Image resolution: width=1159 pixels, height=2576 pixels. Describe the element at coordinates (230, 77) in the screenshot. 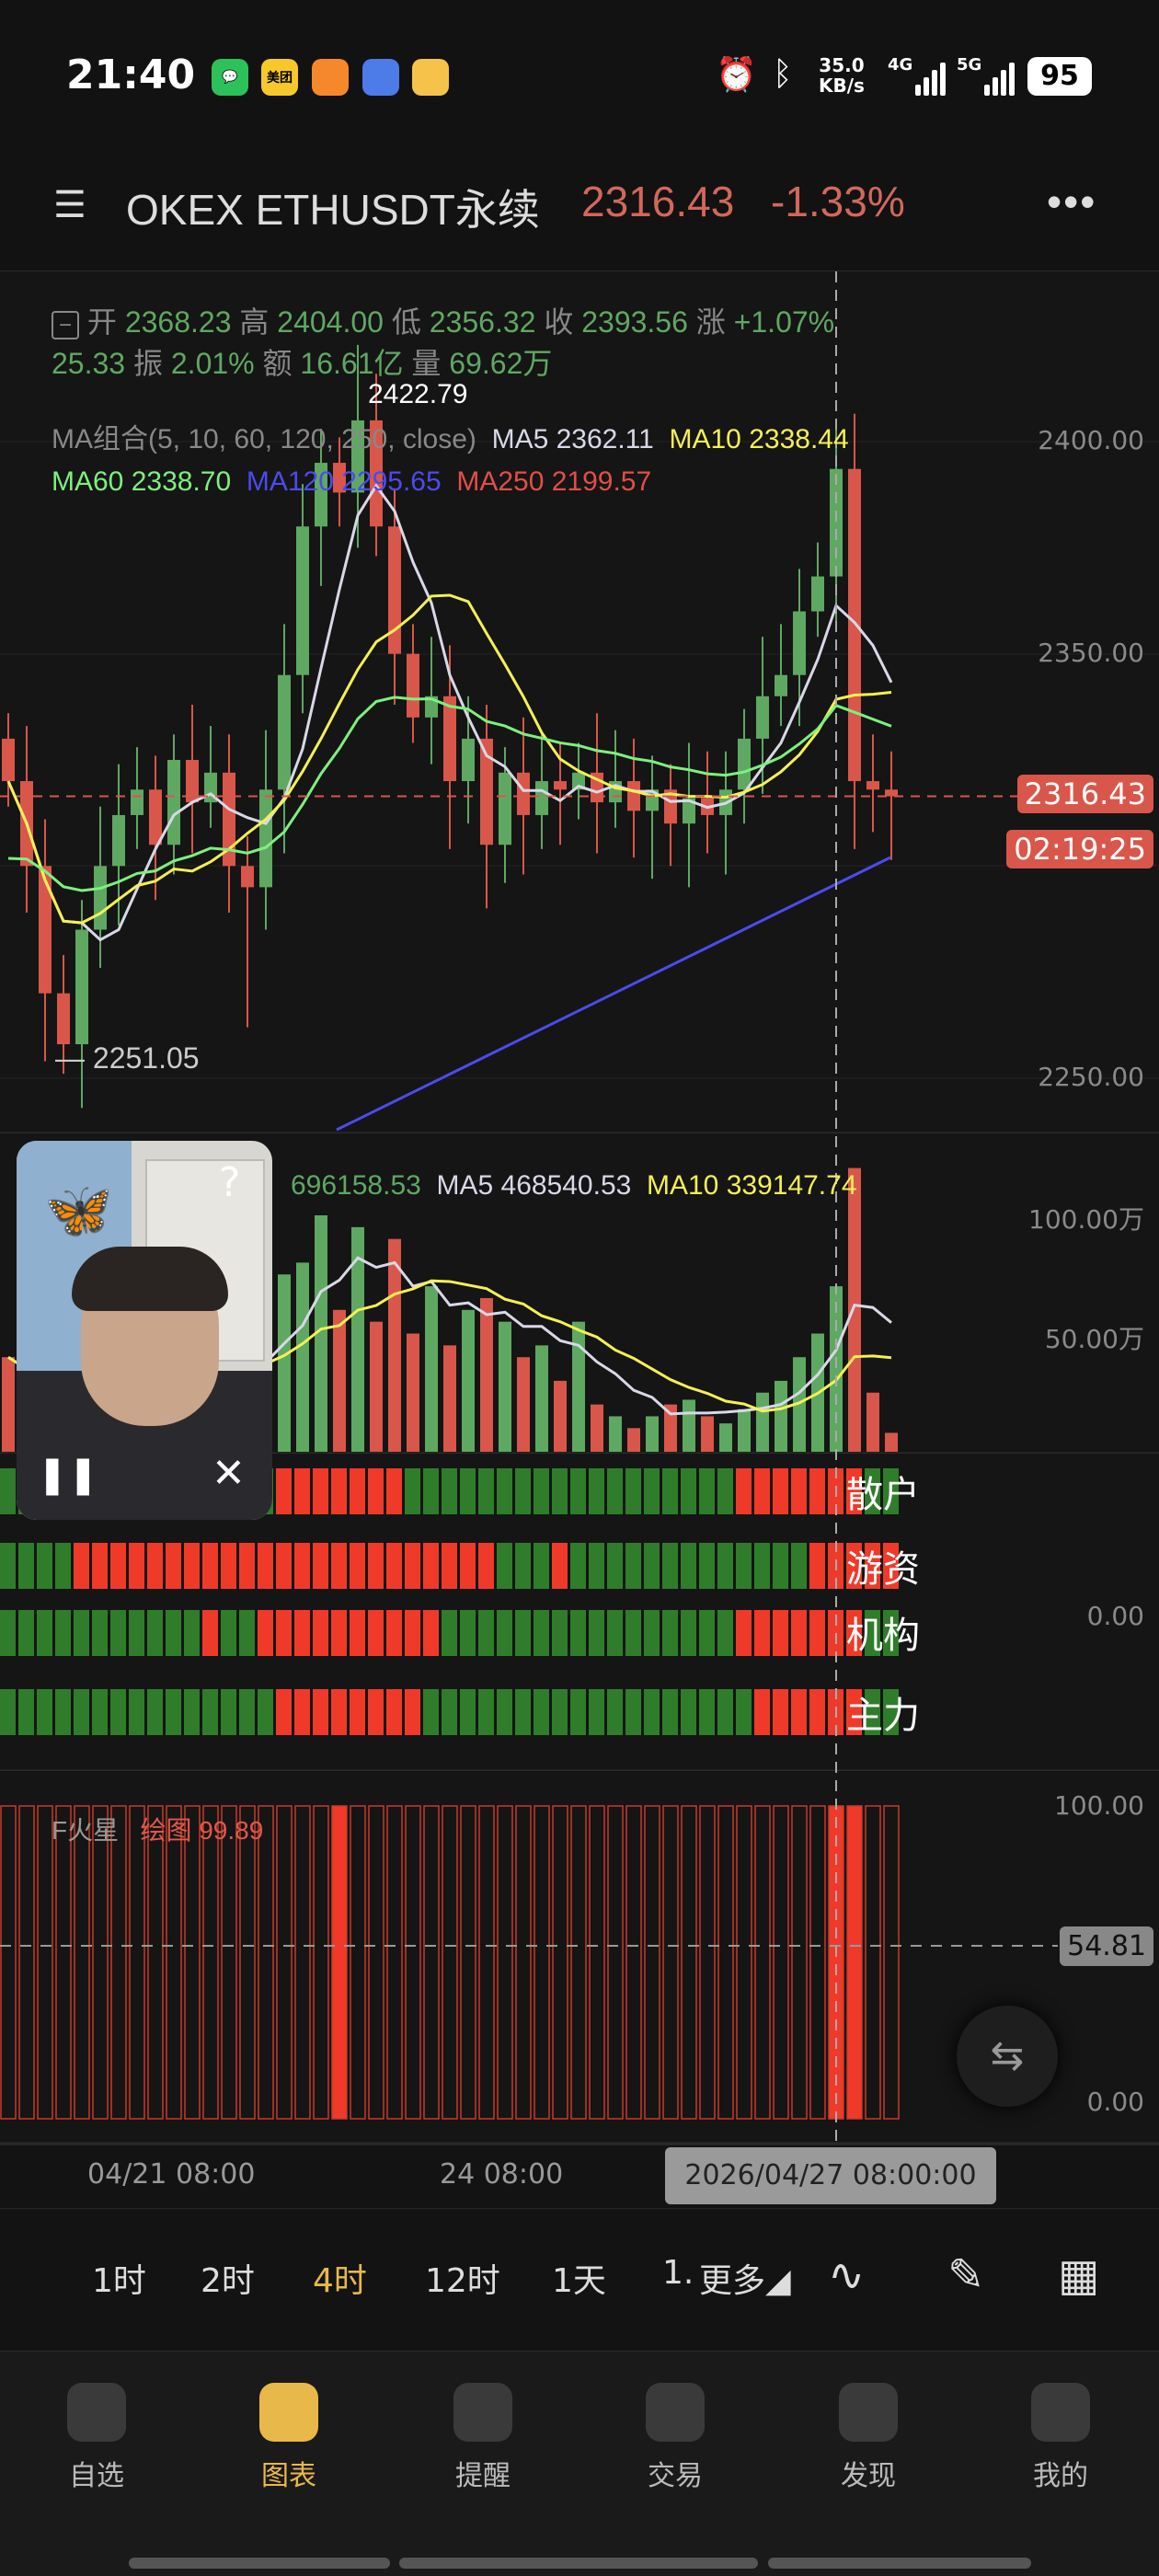

I see `wechat-icon: 💬` at that location.